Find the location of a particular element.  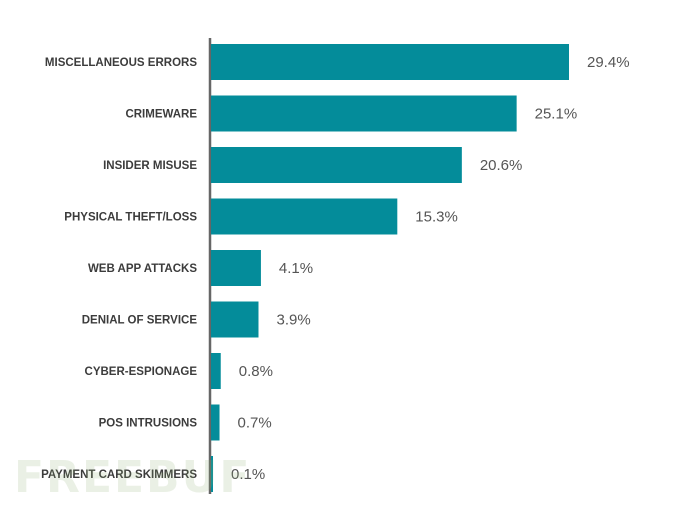

value-label-0: 29.4% is located at coordinates (608, 62).